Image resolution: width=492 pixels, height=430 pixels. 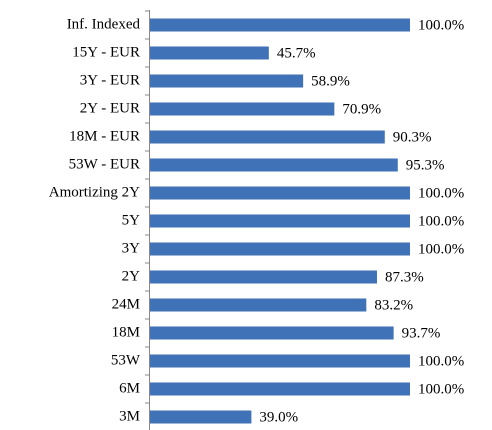 I want to click on value-label: 70.9%, so click(x=361, y=109).